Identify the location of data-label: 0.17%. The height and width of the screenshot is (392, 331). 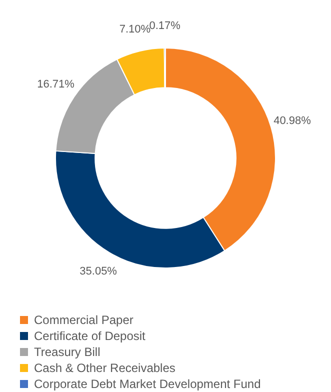
(165, 26).